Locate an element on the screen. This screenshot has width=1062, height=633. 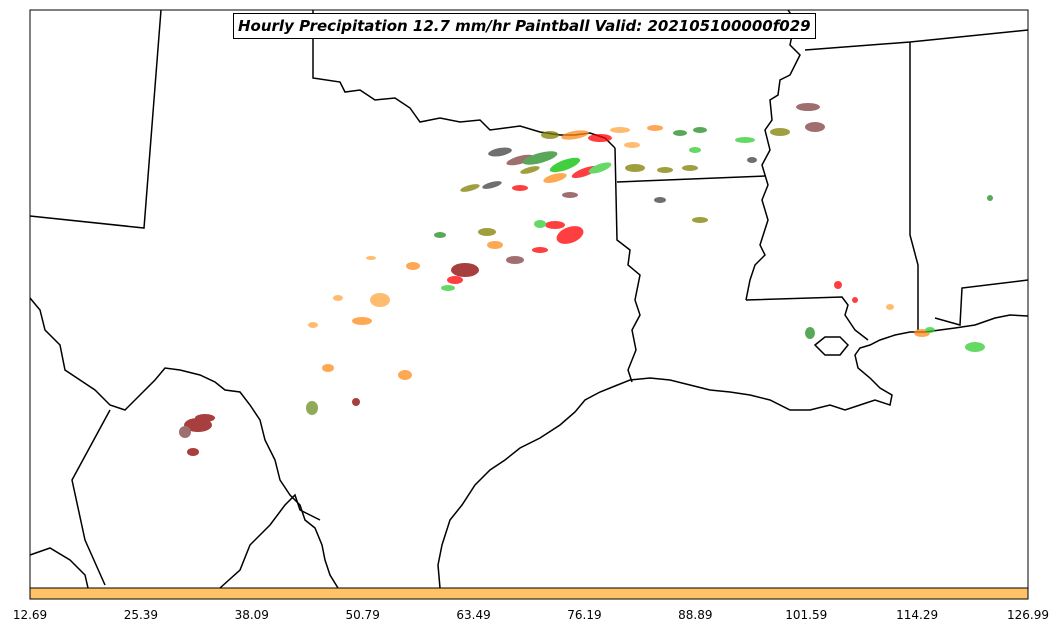
state-border-nm-west is located at coordinates (95, 119).